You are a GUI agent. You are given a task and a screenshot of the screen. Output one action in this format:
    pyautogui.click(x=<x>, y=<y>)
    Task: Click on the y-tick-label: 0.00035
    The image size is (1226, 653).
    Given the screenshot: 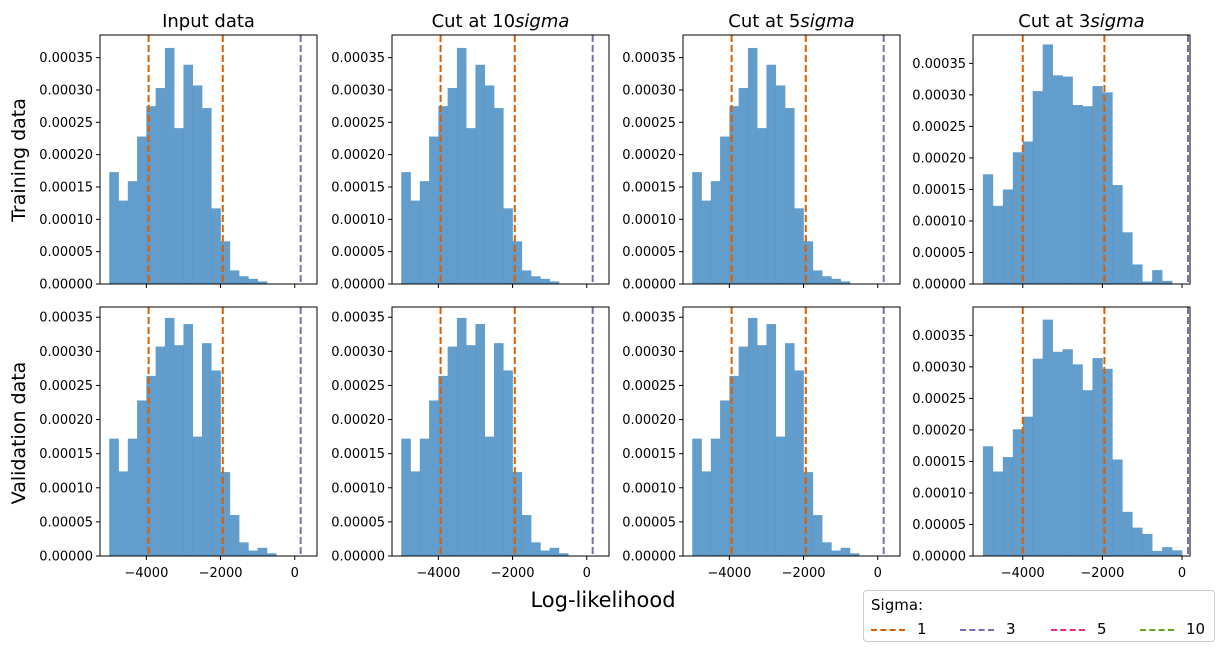 What is the action you would take?
    pyautogui.click(x=66, y=58)
    